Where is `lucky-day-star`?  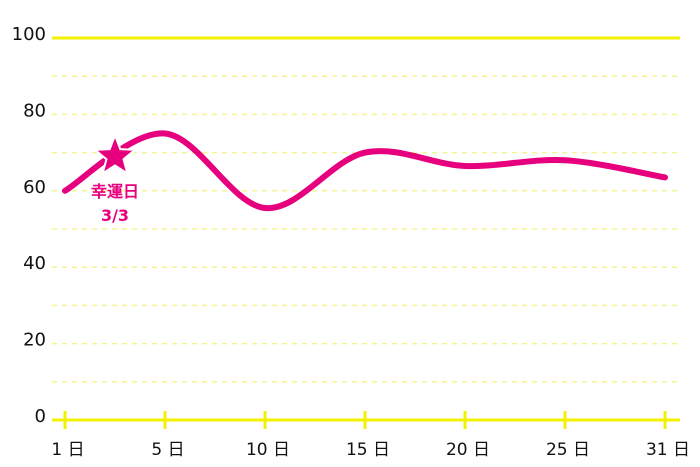
lucky-day-star is located at coordinates (115, 154).